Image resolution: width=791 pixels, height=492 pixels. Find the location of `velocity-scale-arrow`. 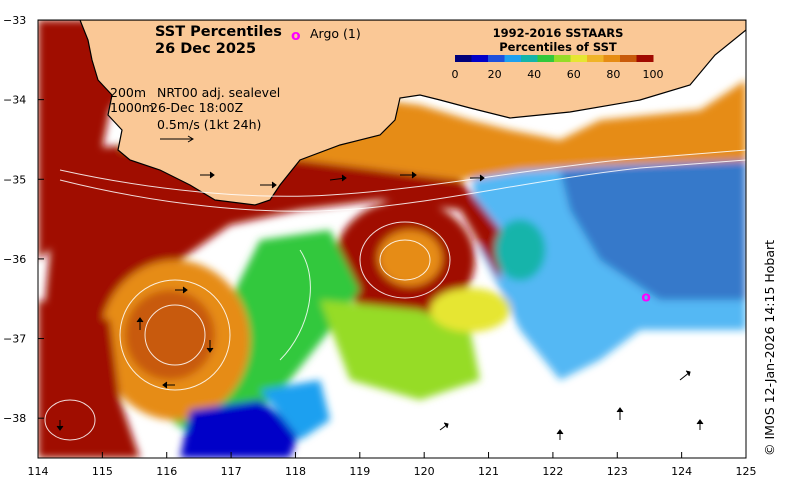

velocity-scale-arrow is located at coordinates (177, 139).